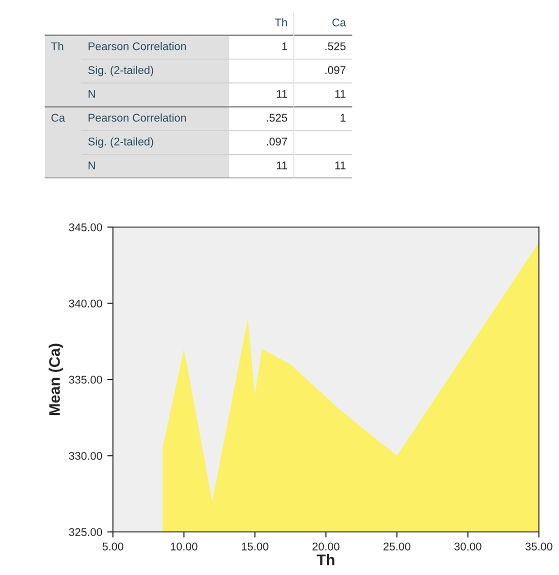 This screenshot has width=559, height=575. I want to click on y-tick-label: 340.00, so click(85, 304).